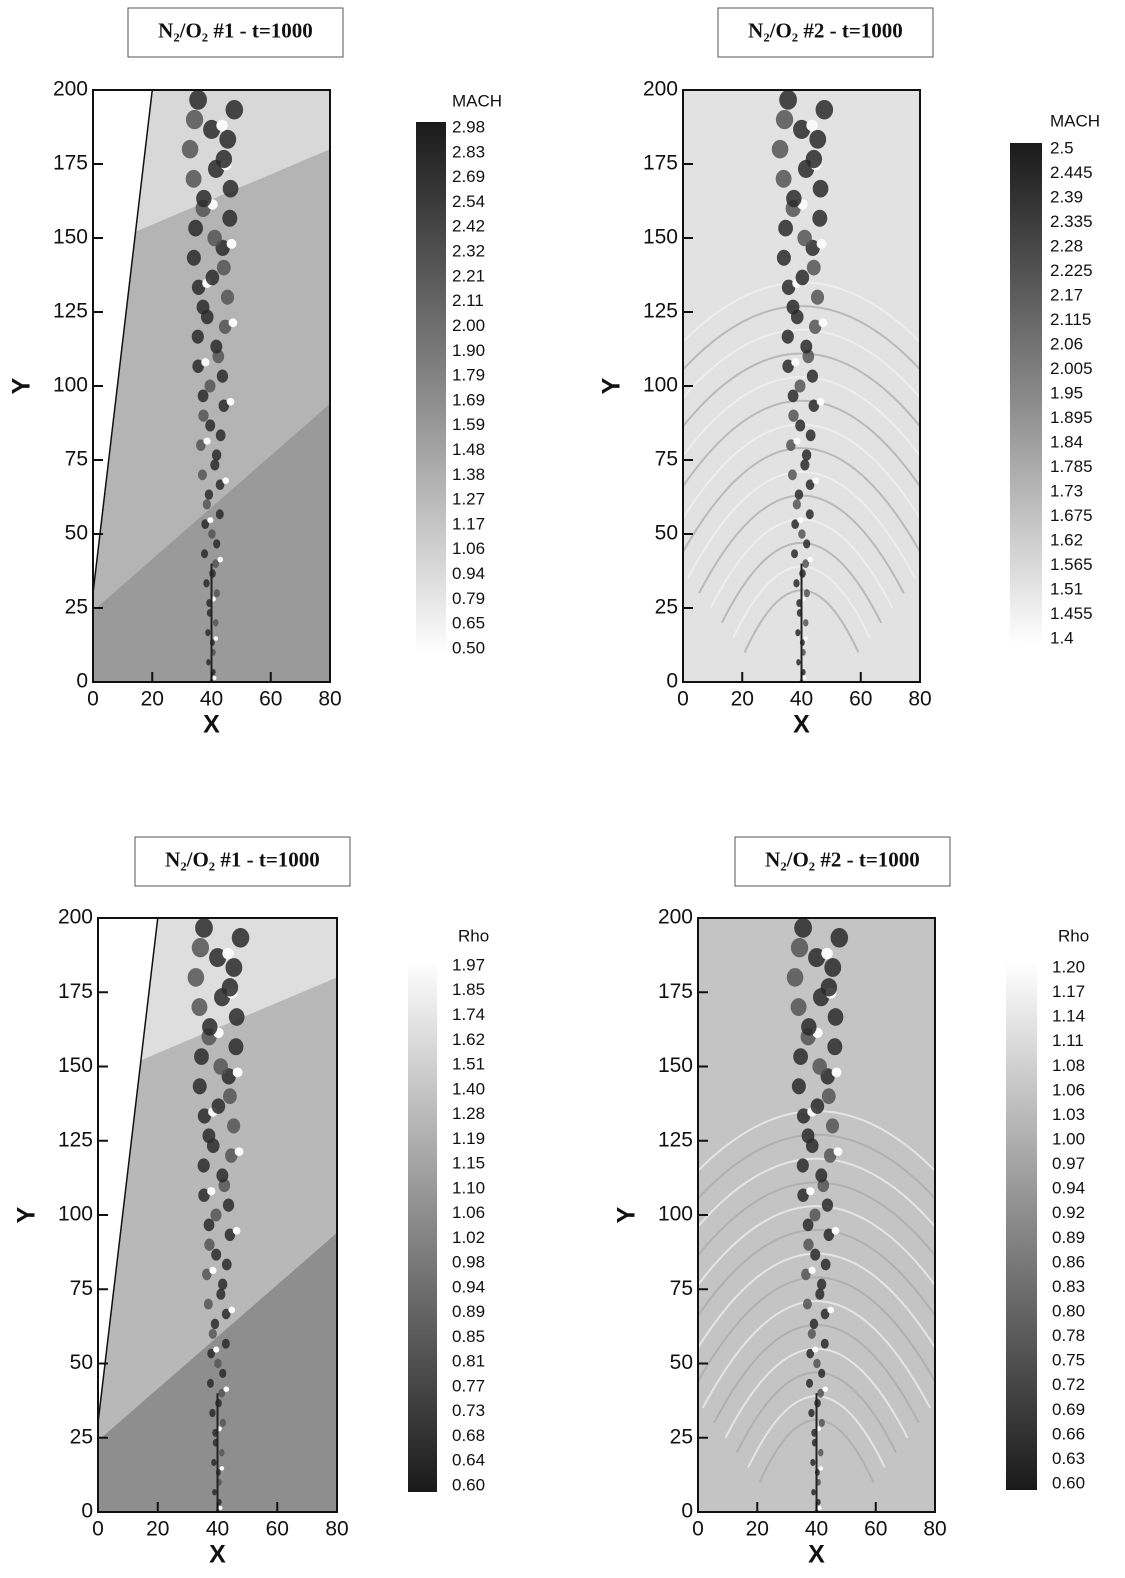 The width and height of the screenshot is (1125, 1578). Describe the element at coordinates (666, 533) in the screenshot. I see `y-tick-label: 50` at that location.